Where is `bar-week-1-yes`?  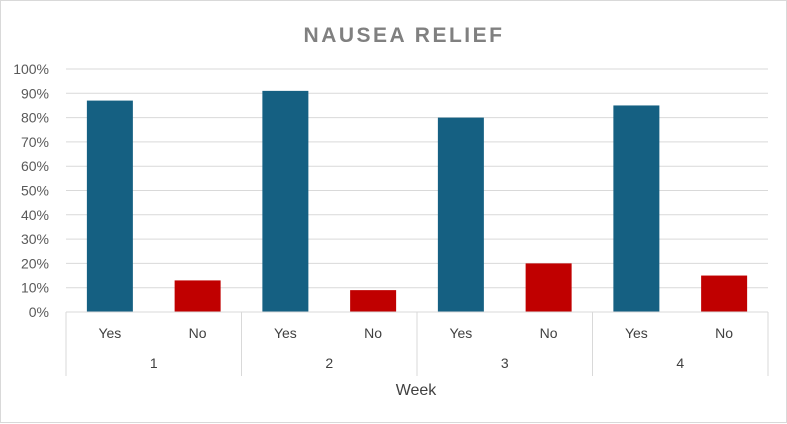
bar-week-1-yes is located at coordinates (109, 206).